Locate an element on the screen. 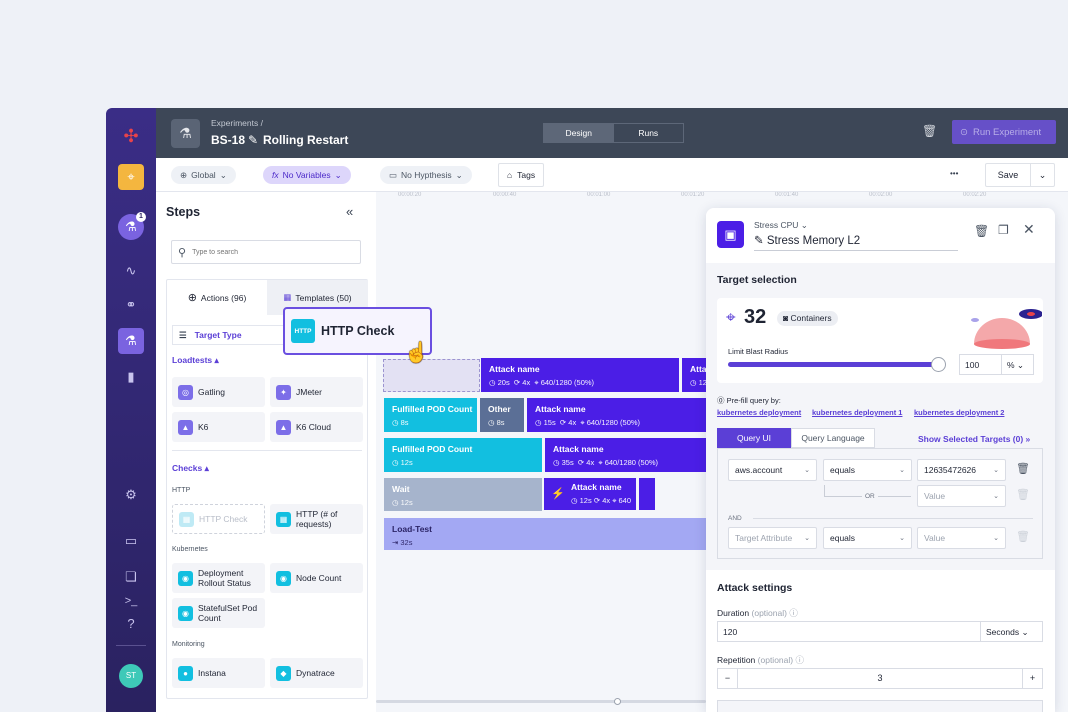 The height and width of the screenshot is (712, 1068). step-label: K6 is located at coordinates (203, 427).